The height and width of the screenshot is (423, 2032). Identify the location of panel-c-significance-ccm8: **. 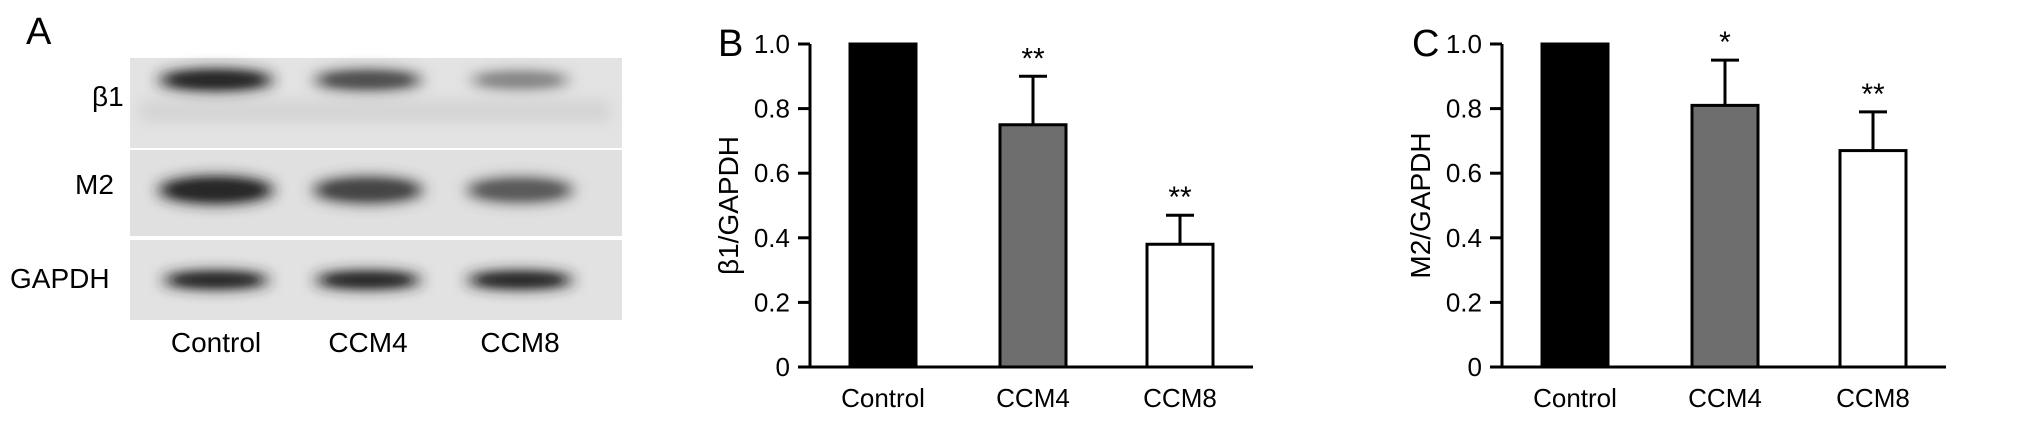
(1873, 94).